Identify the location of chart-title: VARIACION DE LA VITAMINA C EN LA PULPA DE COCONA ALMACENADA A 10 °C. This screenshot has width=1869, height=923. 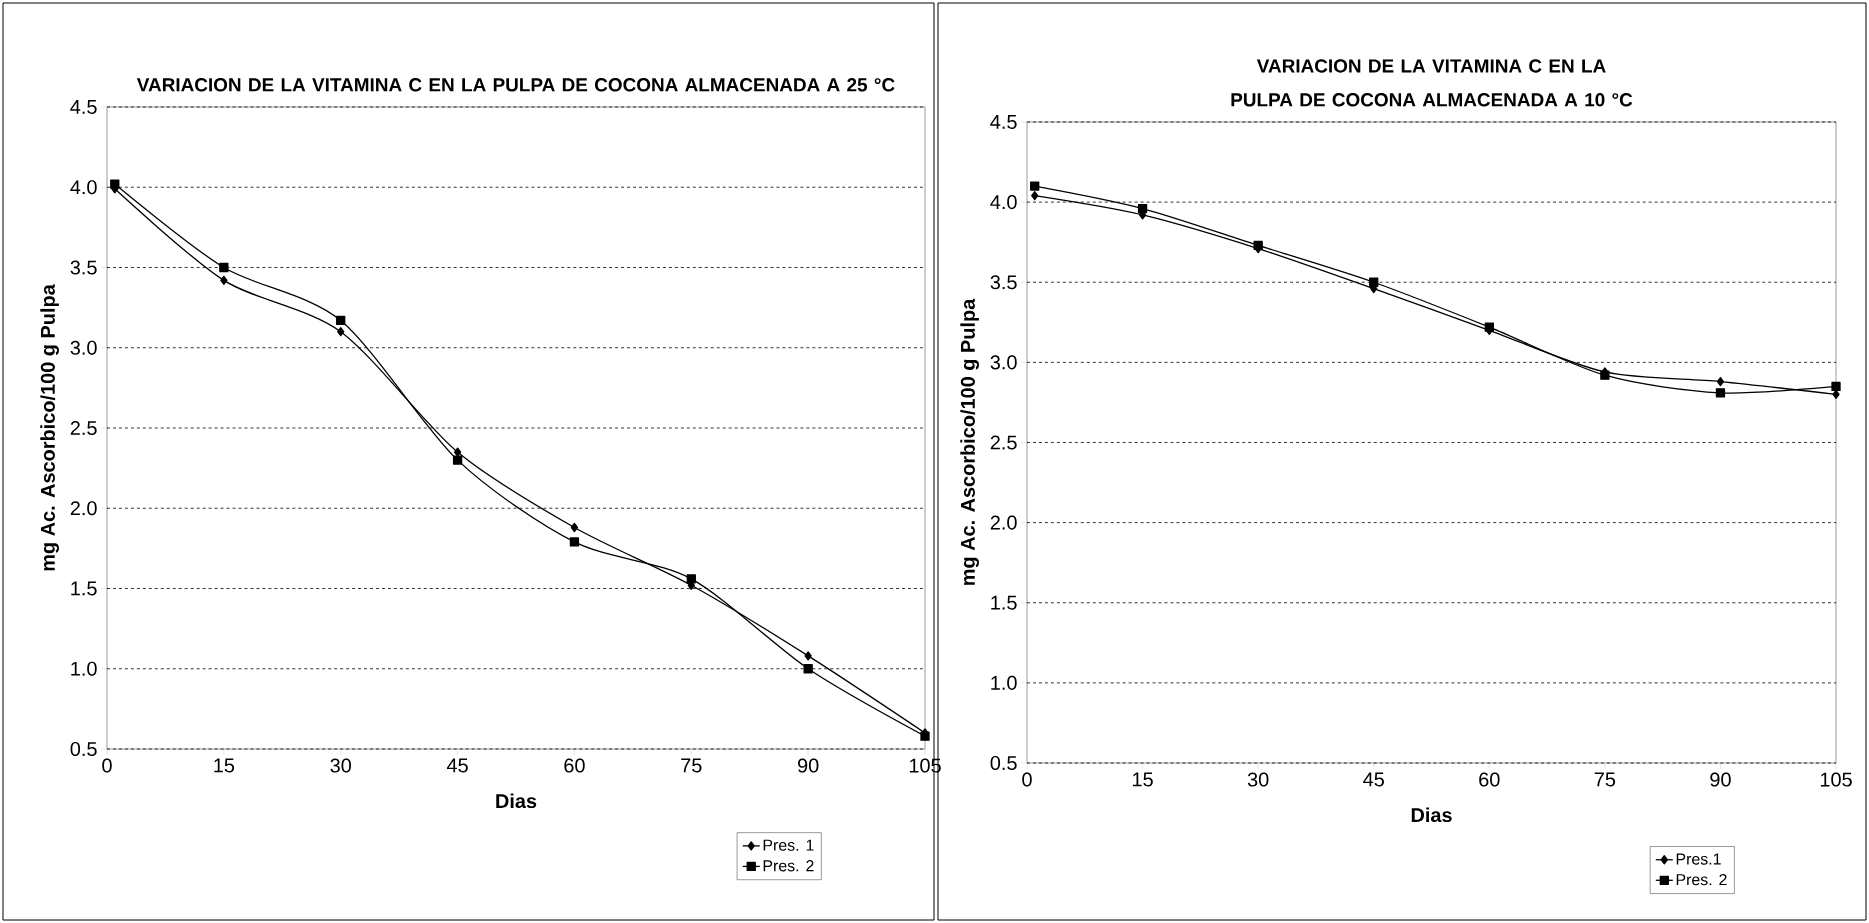
(1432, 83).